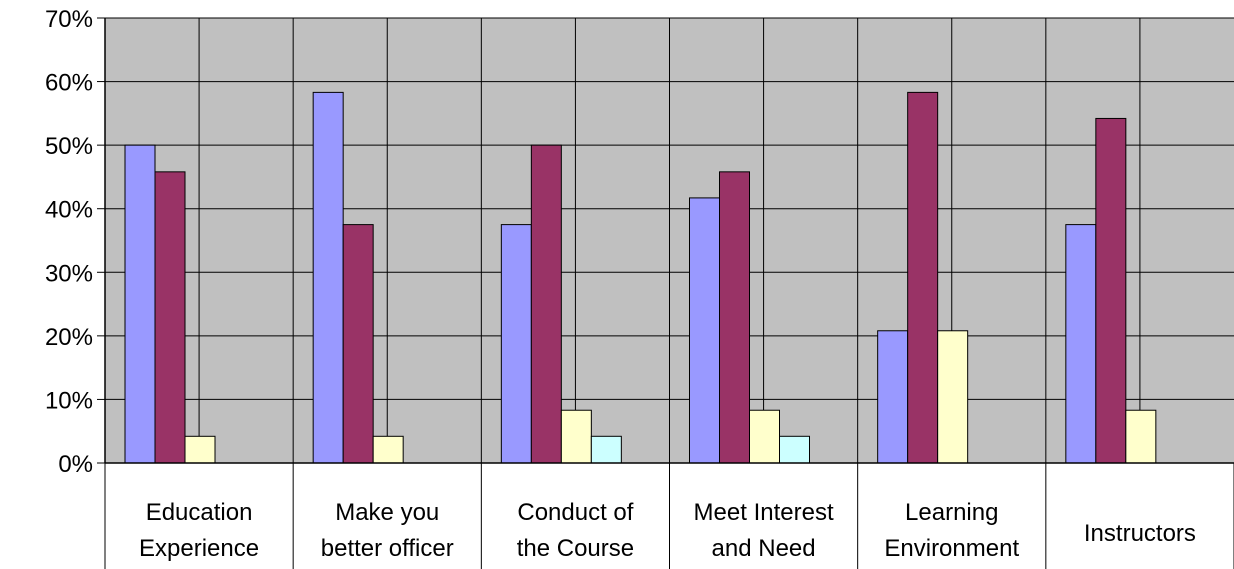 Image resolution: width=1234 pixels, height=569 pixels. I want to click on y-tick-label: 60%, so click(69, 83).